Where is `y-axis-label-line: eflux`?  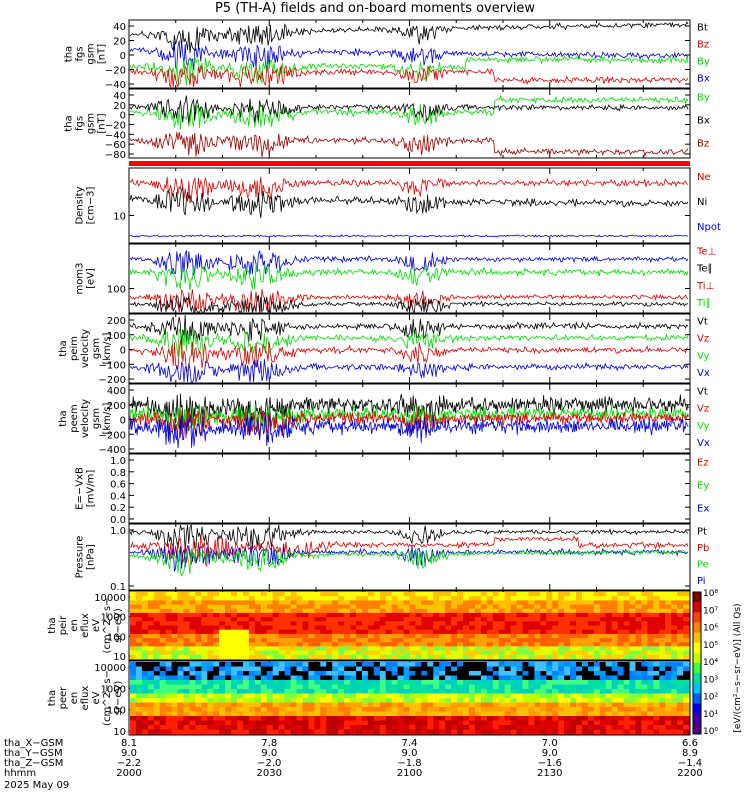 y-axis-label-line: eflux is located at coordinates (85, 698).